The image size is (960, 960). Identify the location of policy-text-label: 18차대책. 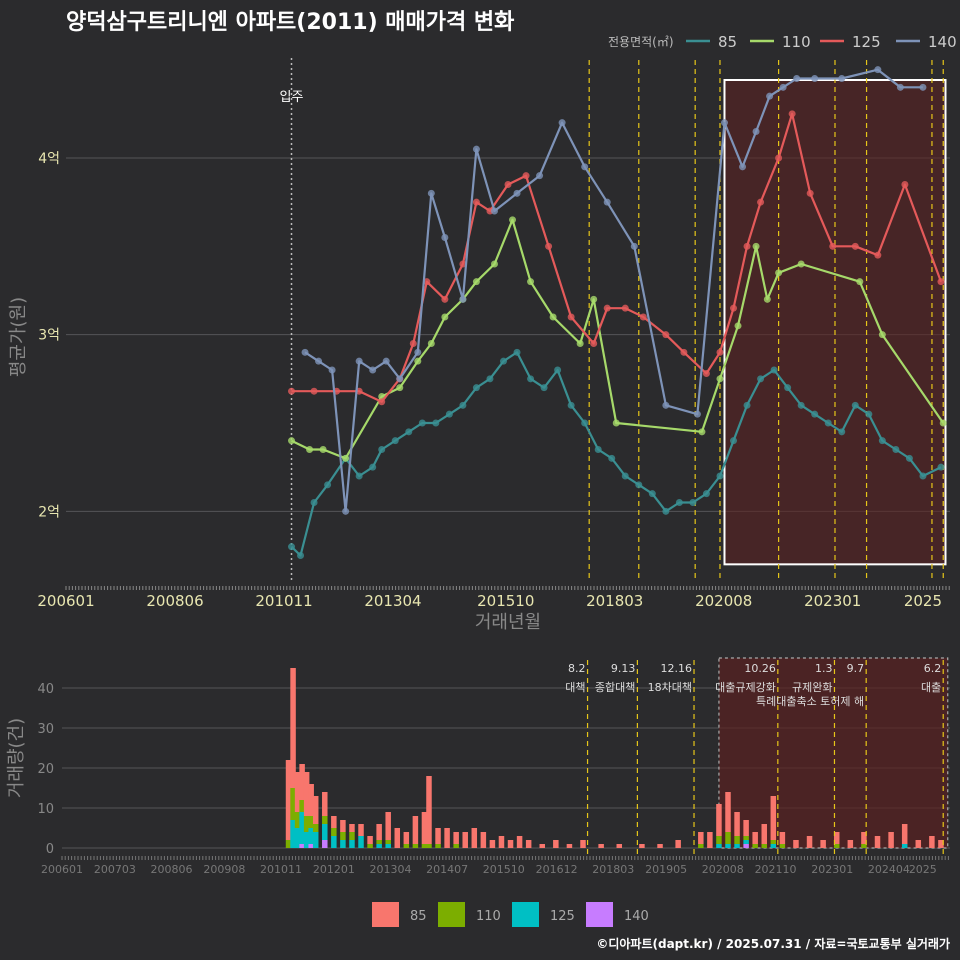
(670, 687).